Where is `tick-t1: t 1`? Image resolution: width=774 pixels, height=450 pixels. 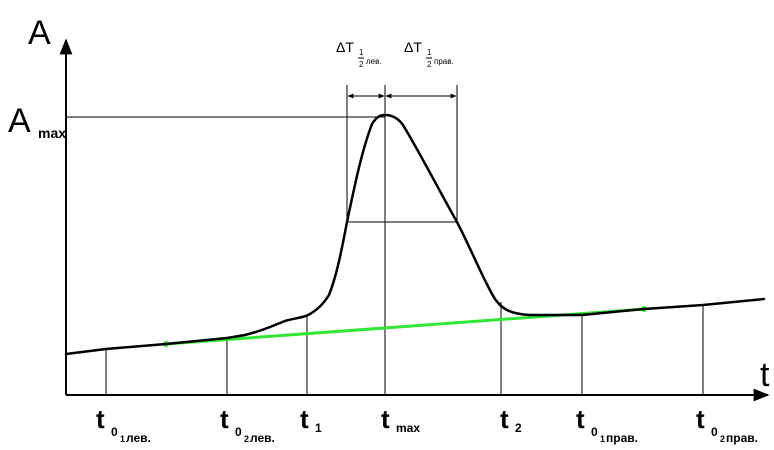
tick-t1: t 1 is located at coordinates (311, 419).